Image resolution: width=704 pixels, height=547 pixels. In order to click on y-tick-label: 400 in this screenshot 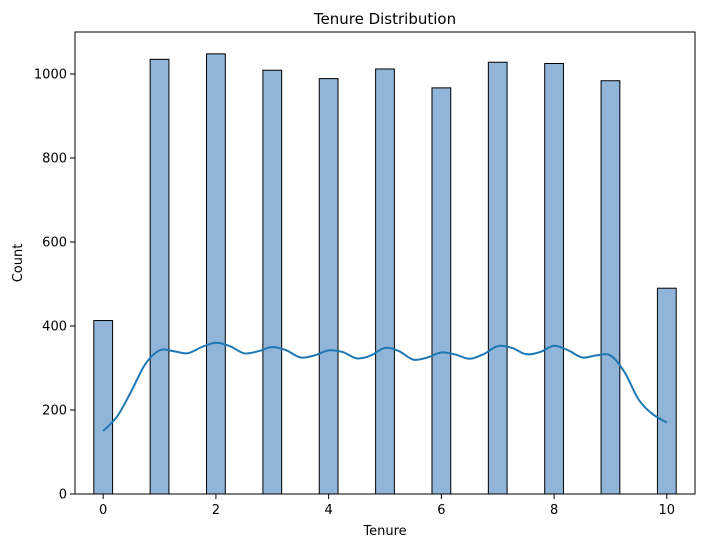, I will do `click(54, 327)`.